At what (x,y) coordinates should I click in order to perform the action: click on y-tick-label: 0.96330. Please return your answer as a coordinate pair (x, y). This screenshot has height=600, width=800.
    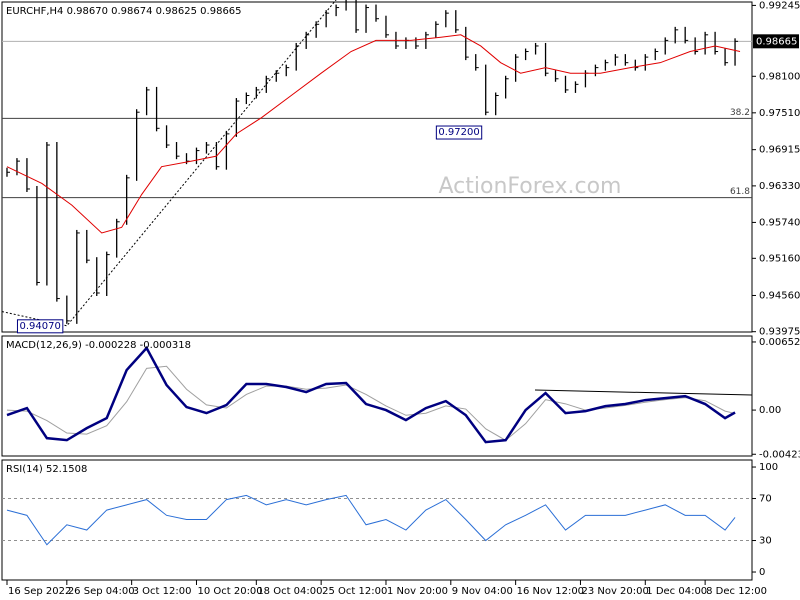
    Looking at the image, I should click on (779, 186).